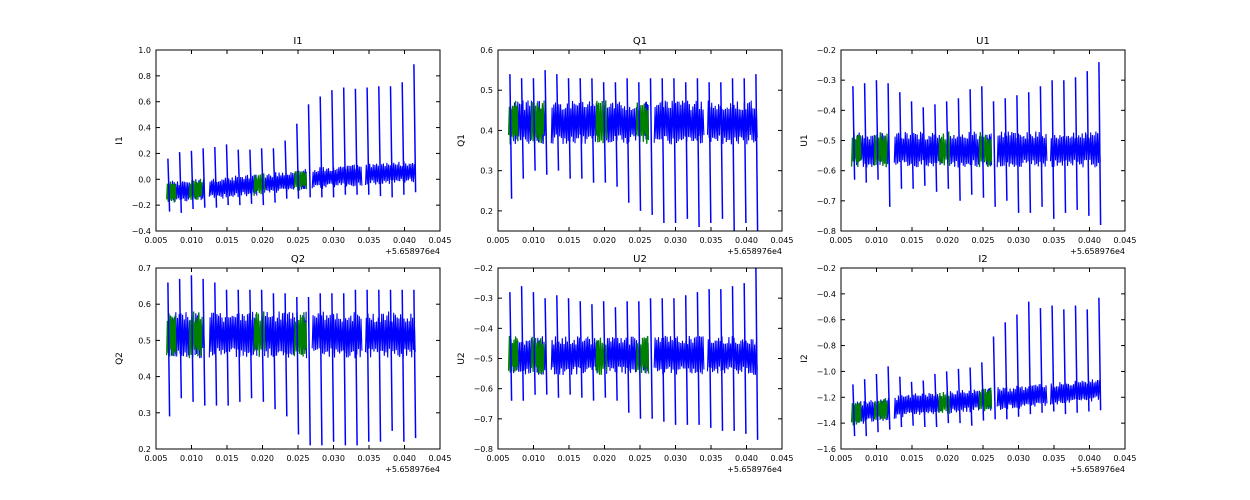 This screenshot has width=1250, height=500. What do you see at coordinates (826, 449) in the screenshot?
I see `y-tick-label: −1.6` at bounding box center [826, 449].